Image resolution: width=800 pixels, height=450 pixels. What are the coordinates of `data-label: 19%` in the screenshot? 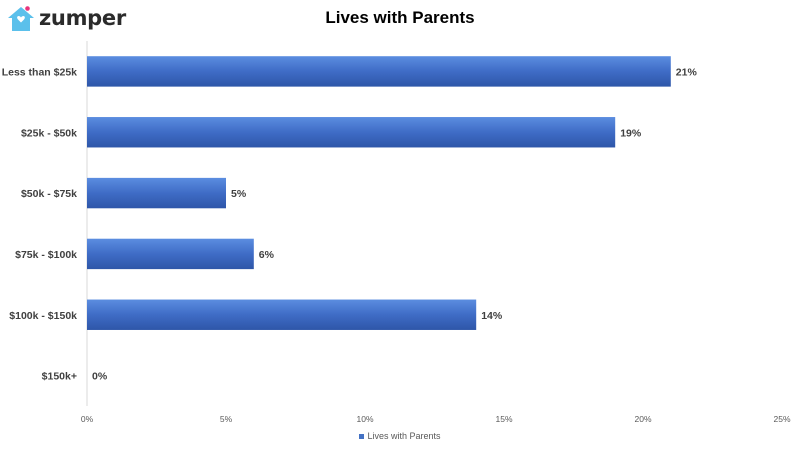 It's located at (631, 133).